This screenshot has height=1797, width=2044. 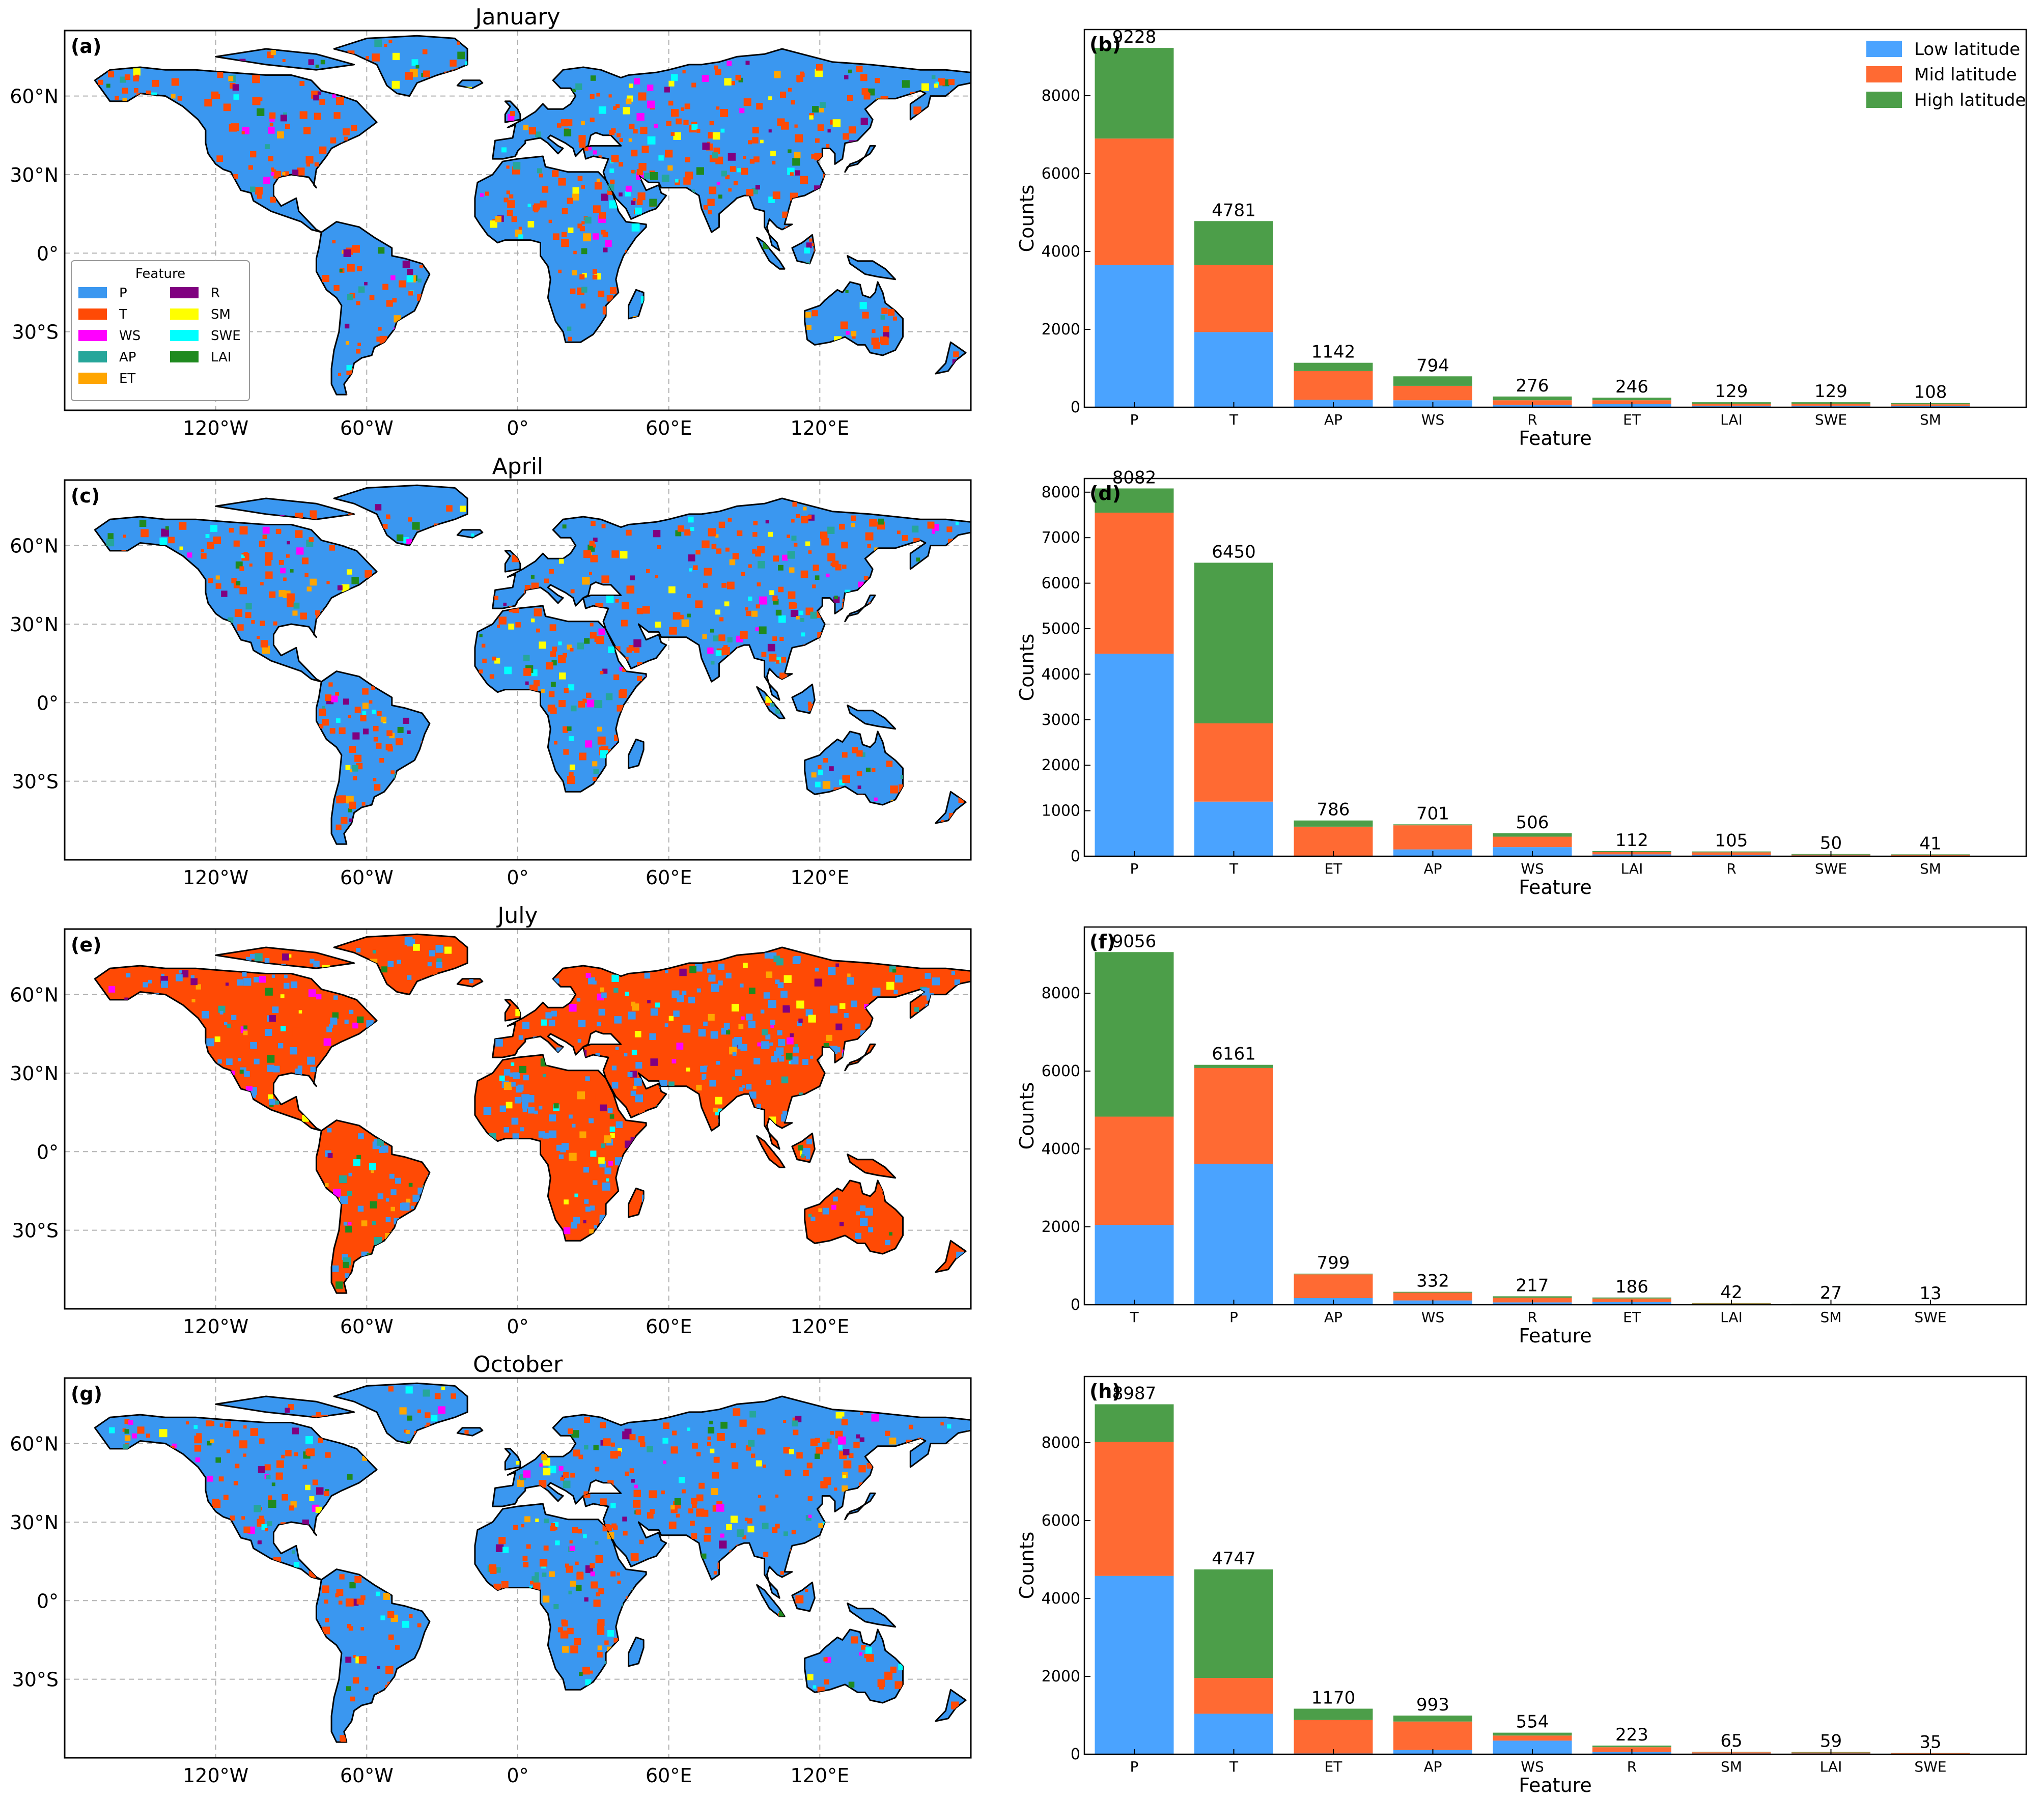 What do you see at coordinates (1432, 1705) in the screenshot?
I see `bar-total-label: 993` at bounding box center [1432, 1705].